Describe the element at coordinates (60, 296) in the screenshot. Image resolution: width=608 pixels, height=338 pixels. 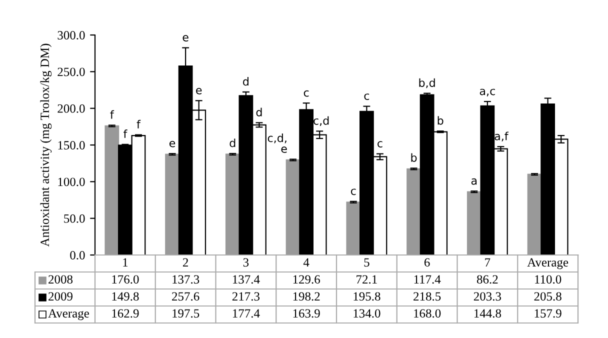
I see `legend-label: 2009` at that location.